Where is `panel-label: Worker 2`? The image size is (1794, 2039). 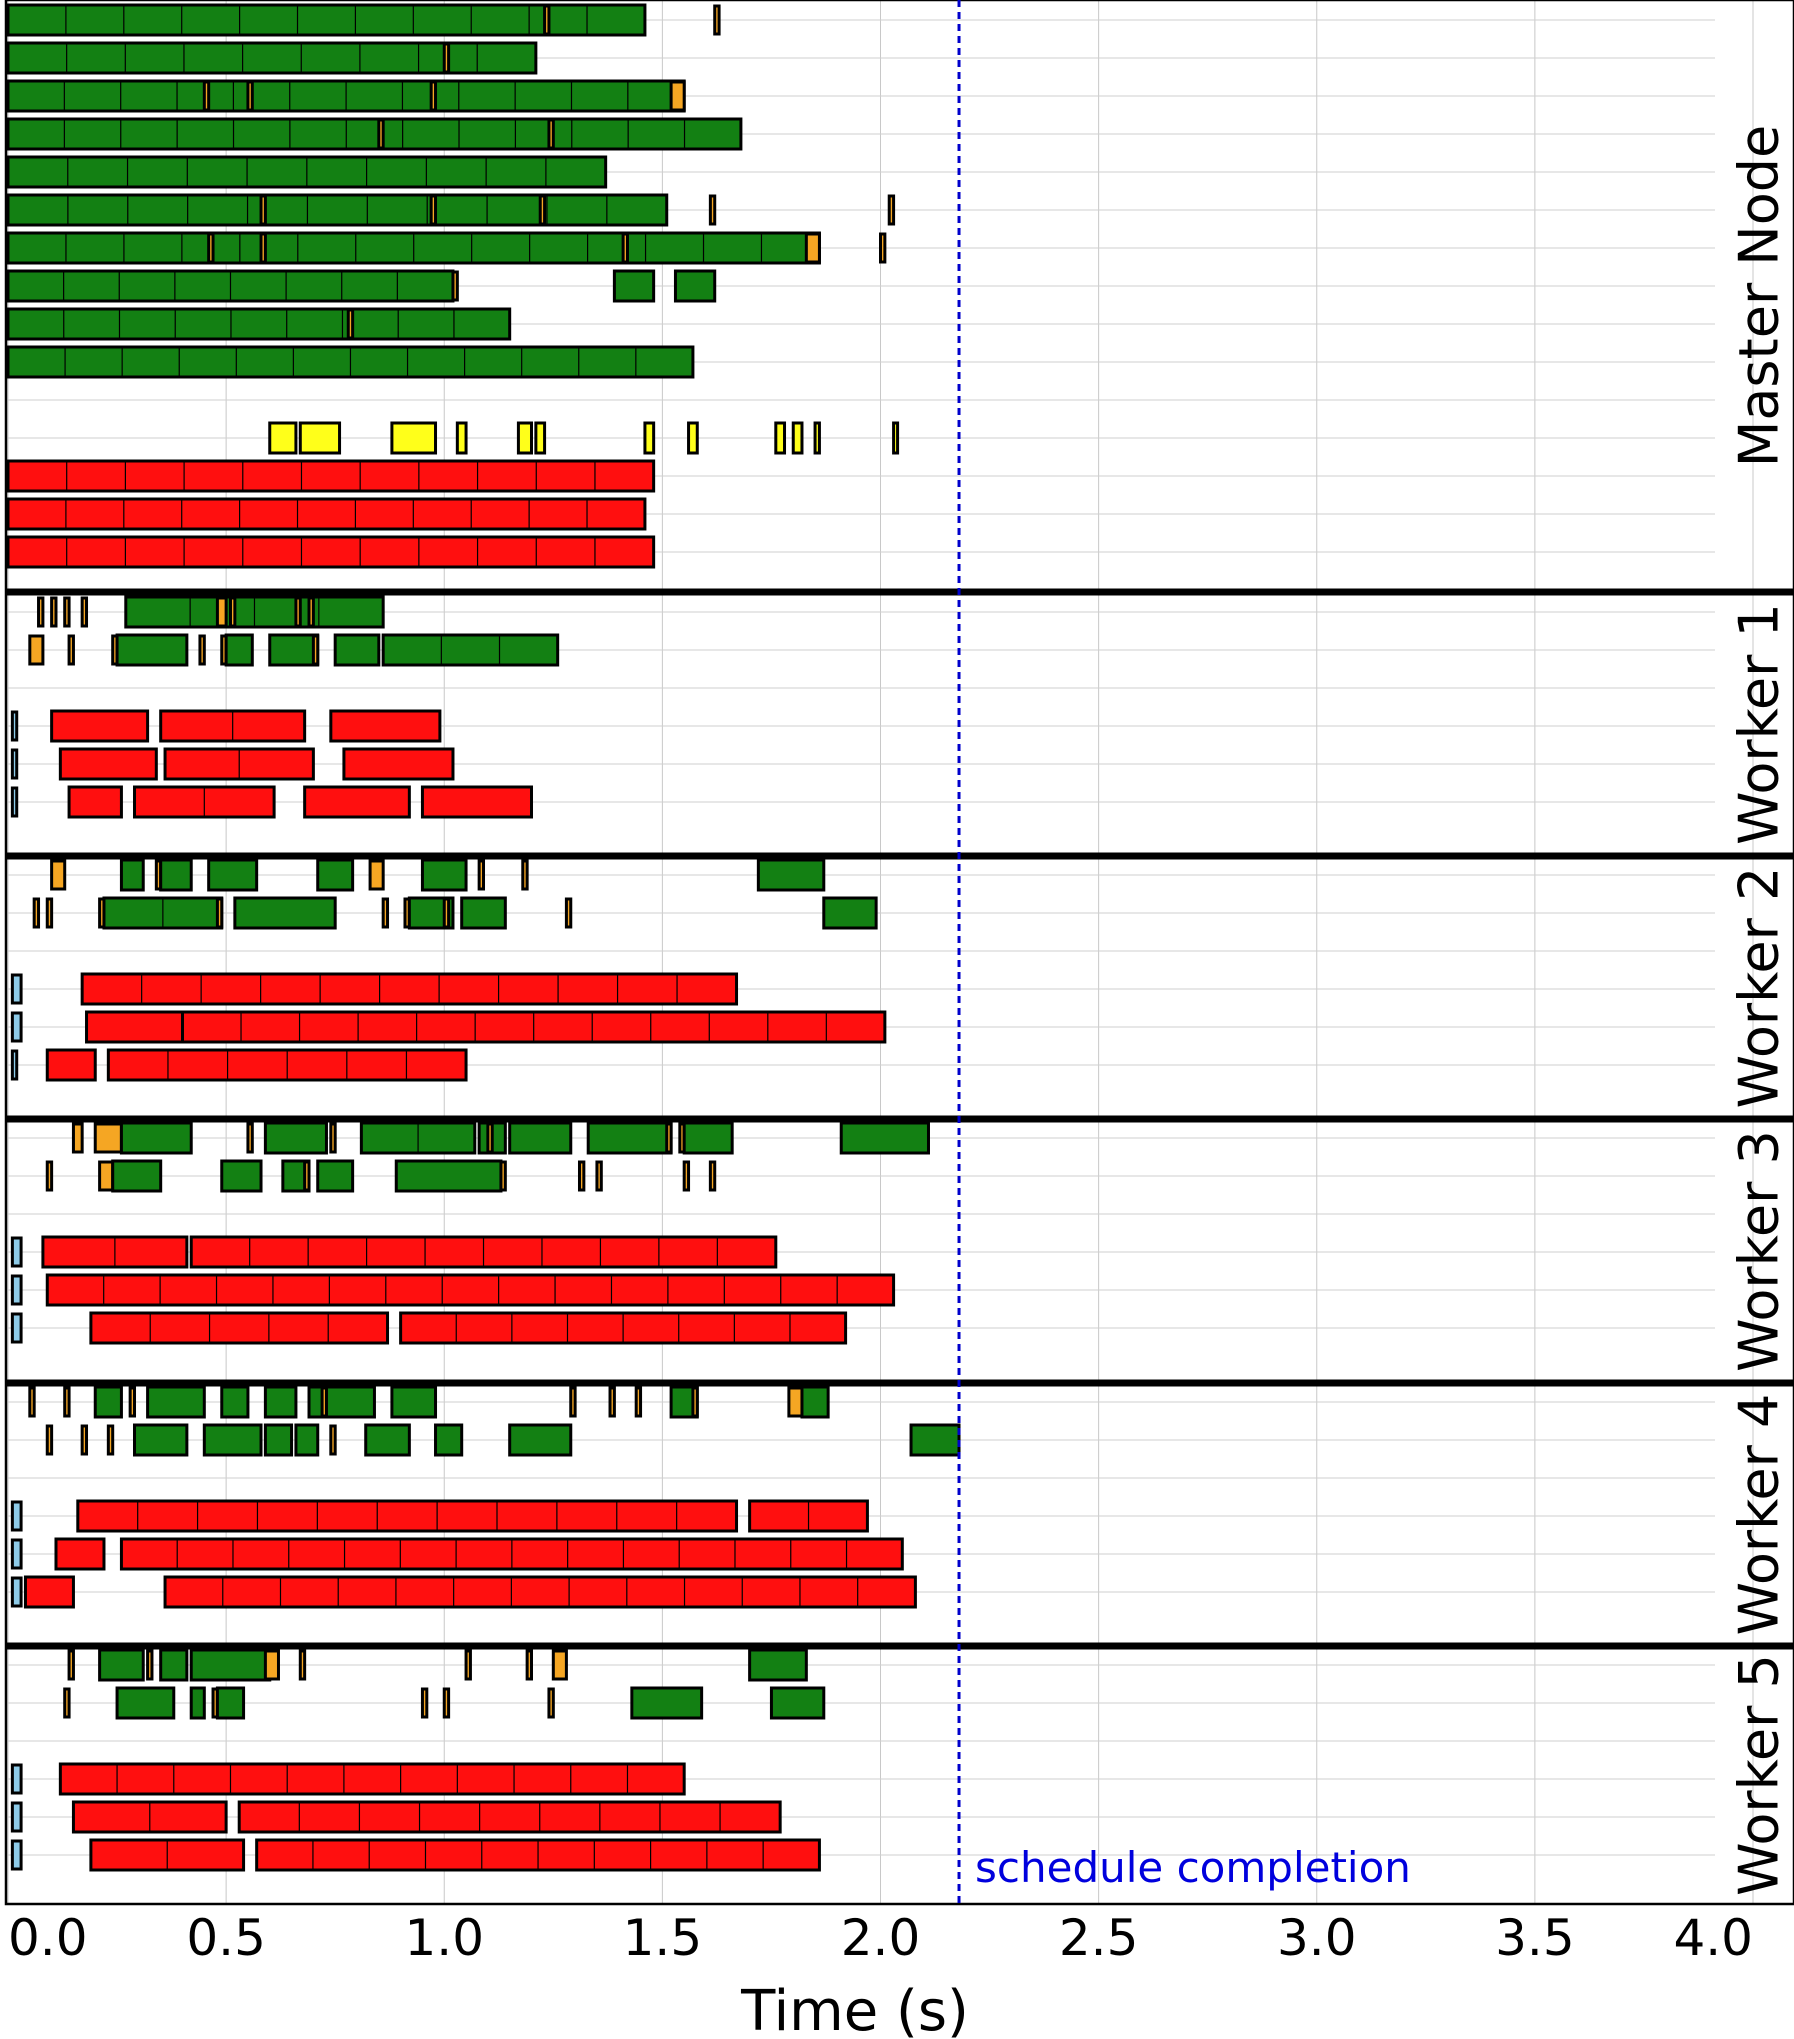
panel-label: Worker 2 is located at coordinates (1759, 988).